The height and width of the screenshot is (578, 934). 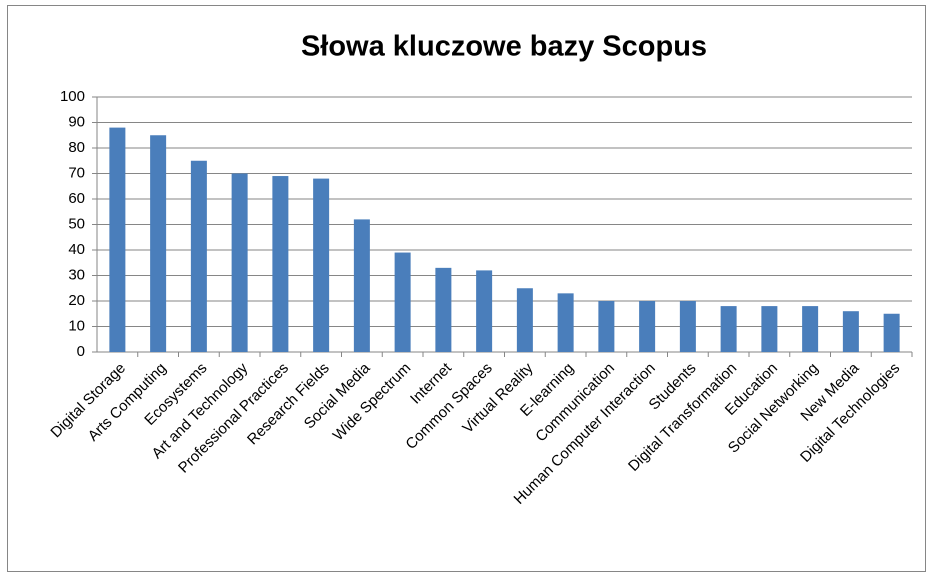 What do you see at coordinates (76, 223) in the screenshot?
I see `y-tick-label: 50` at bounding box center [76, 223].